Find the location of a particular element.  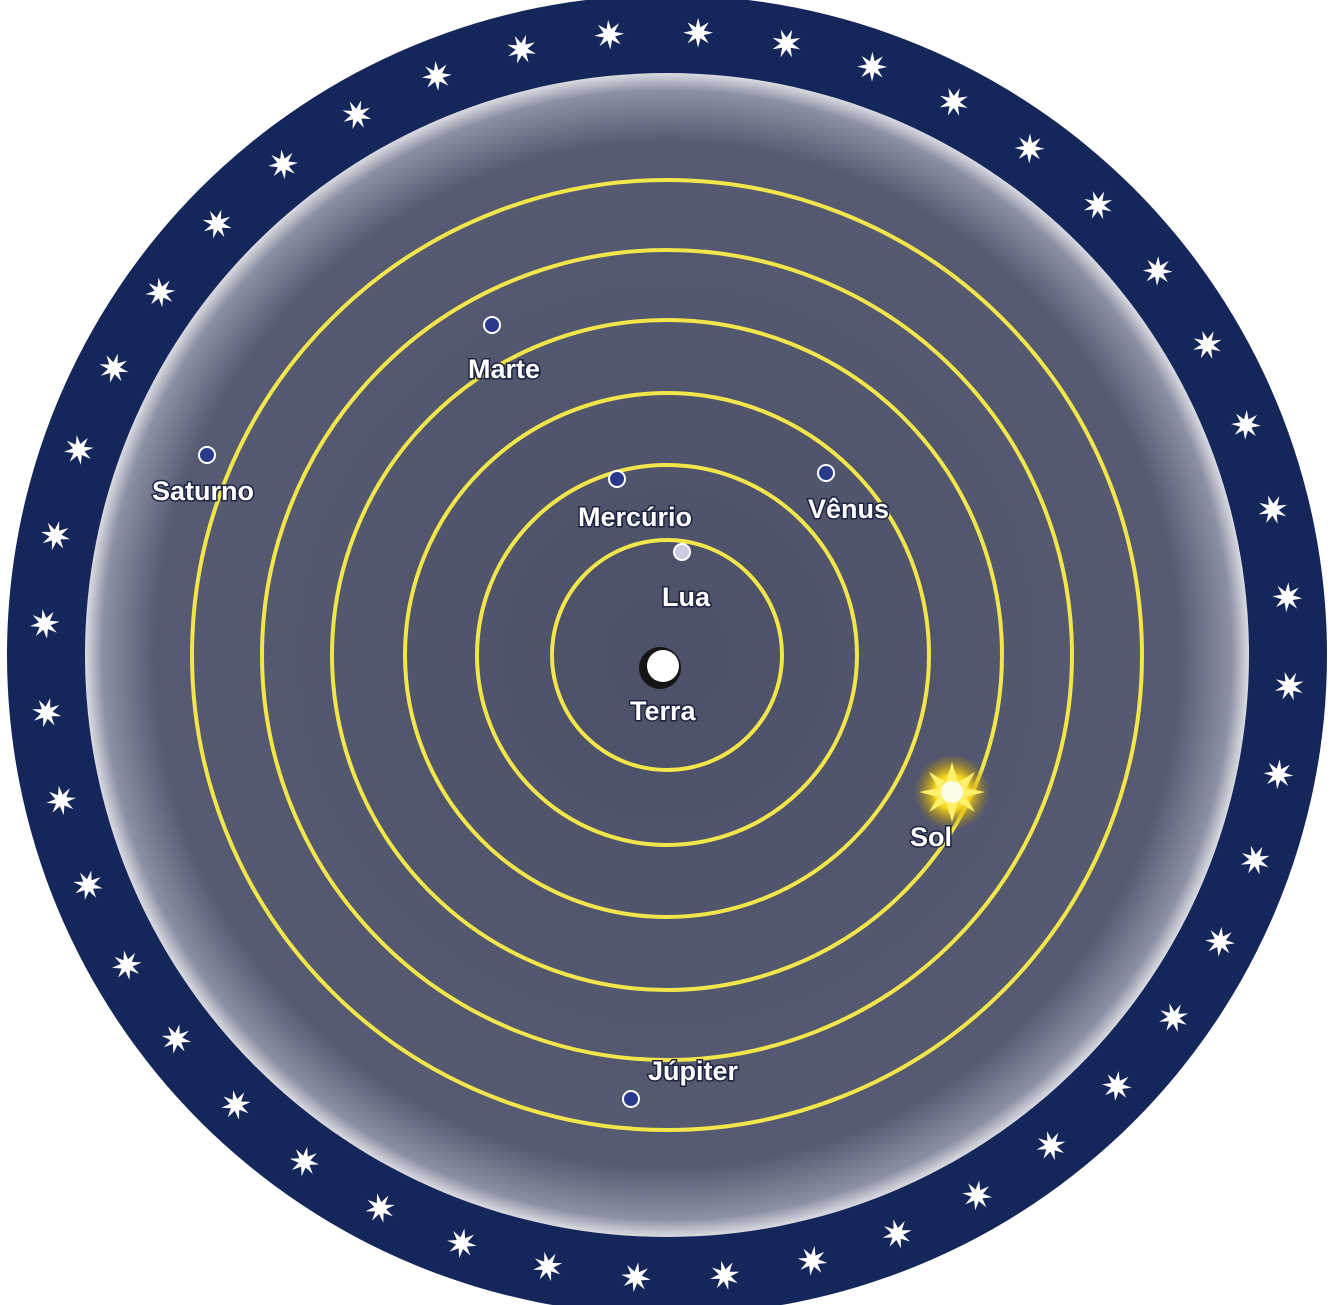

planet-mercurio is located at coordinates (617, 479).